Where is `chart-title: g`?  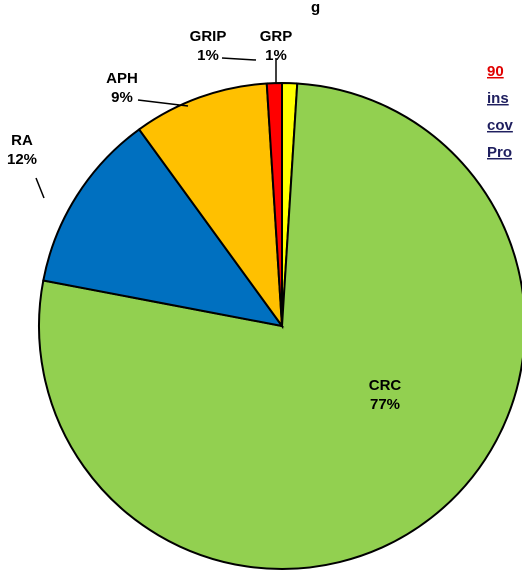
chart-title: g is located at coordinates (315, 8).